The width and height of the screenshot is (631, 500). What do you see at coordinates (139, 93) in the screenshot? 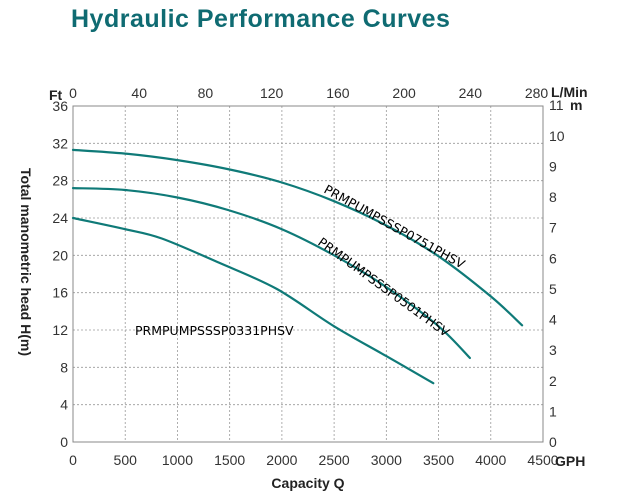
I see `top-tick-label: 40` at bounding box center [139, 93].